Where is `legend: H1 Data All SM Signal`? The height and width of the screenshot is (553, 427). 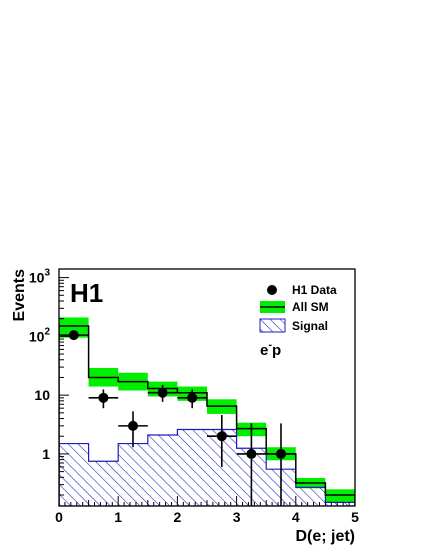 legend: H1 Data All SM Signal is located at coordinates (298, 308).